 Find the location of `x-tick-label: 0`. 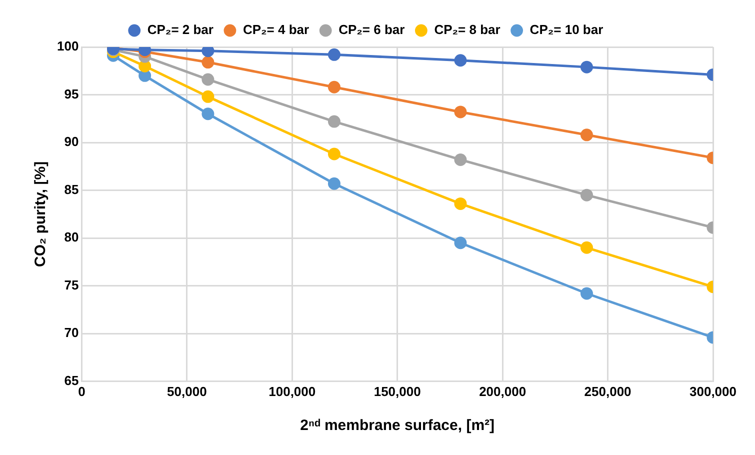

x-tick-label: 0 is located at coordinates (82, 391).